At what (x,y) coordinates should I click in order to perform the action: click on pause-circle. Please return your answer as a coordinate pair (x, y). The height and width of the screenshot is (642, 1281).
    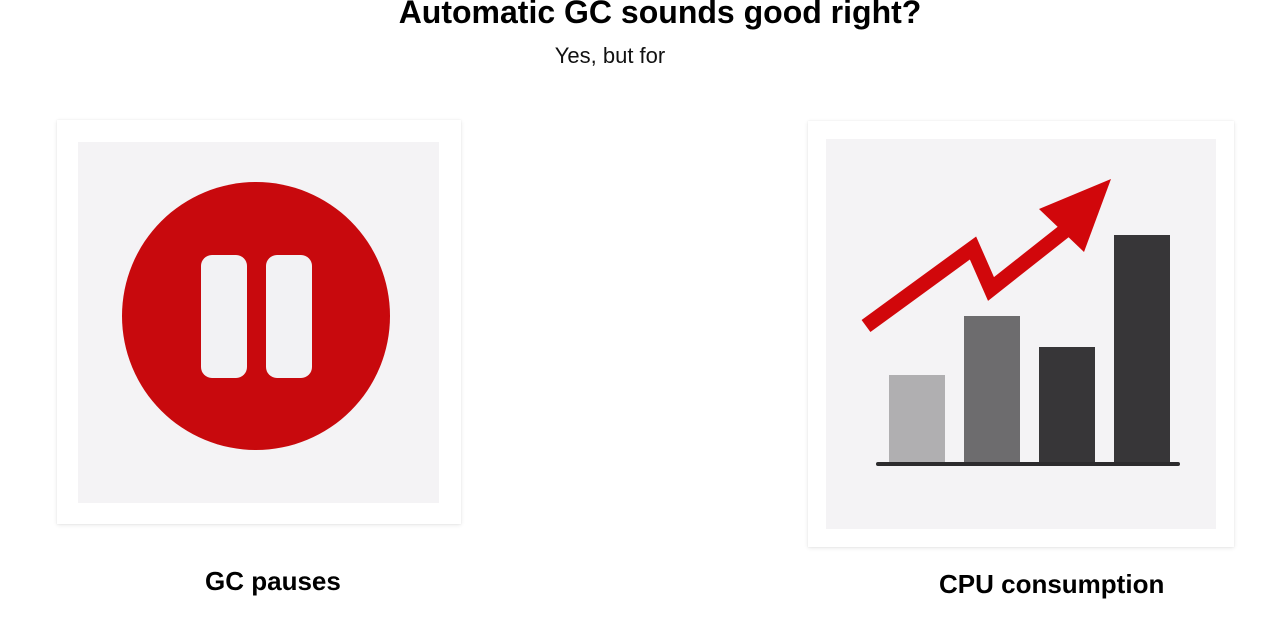
    Looking at the image, I should click on (256, 316).